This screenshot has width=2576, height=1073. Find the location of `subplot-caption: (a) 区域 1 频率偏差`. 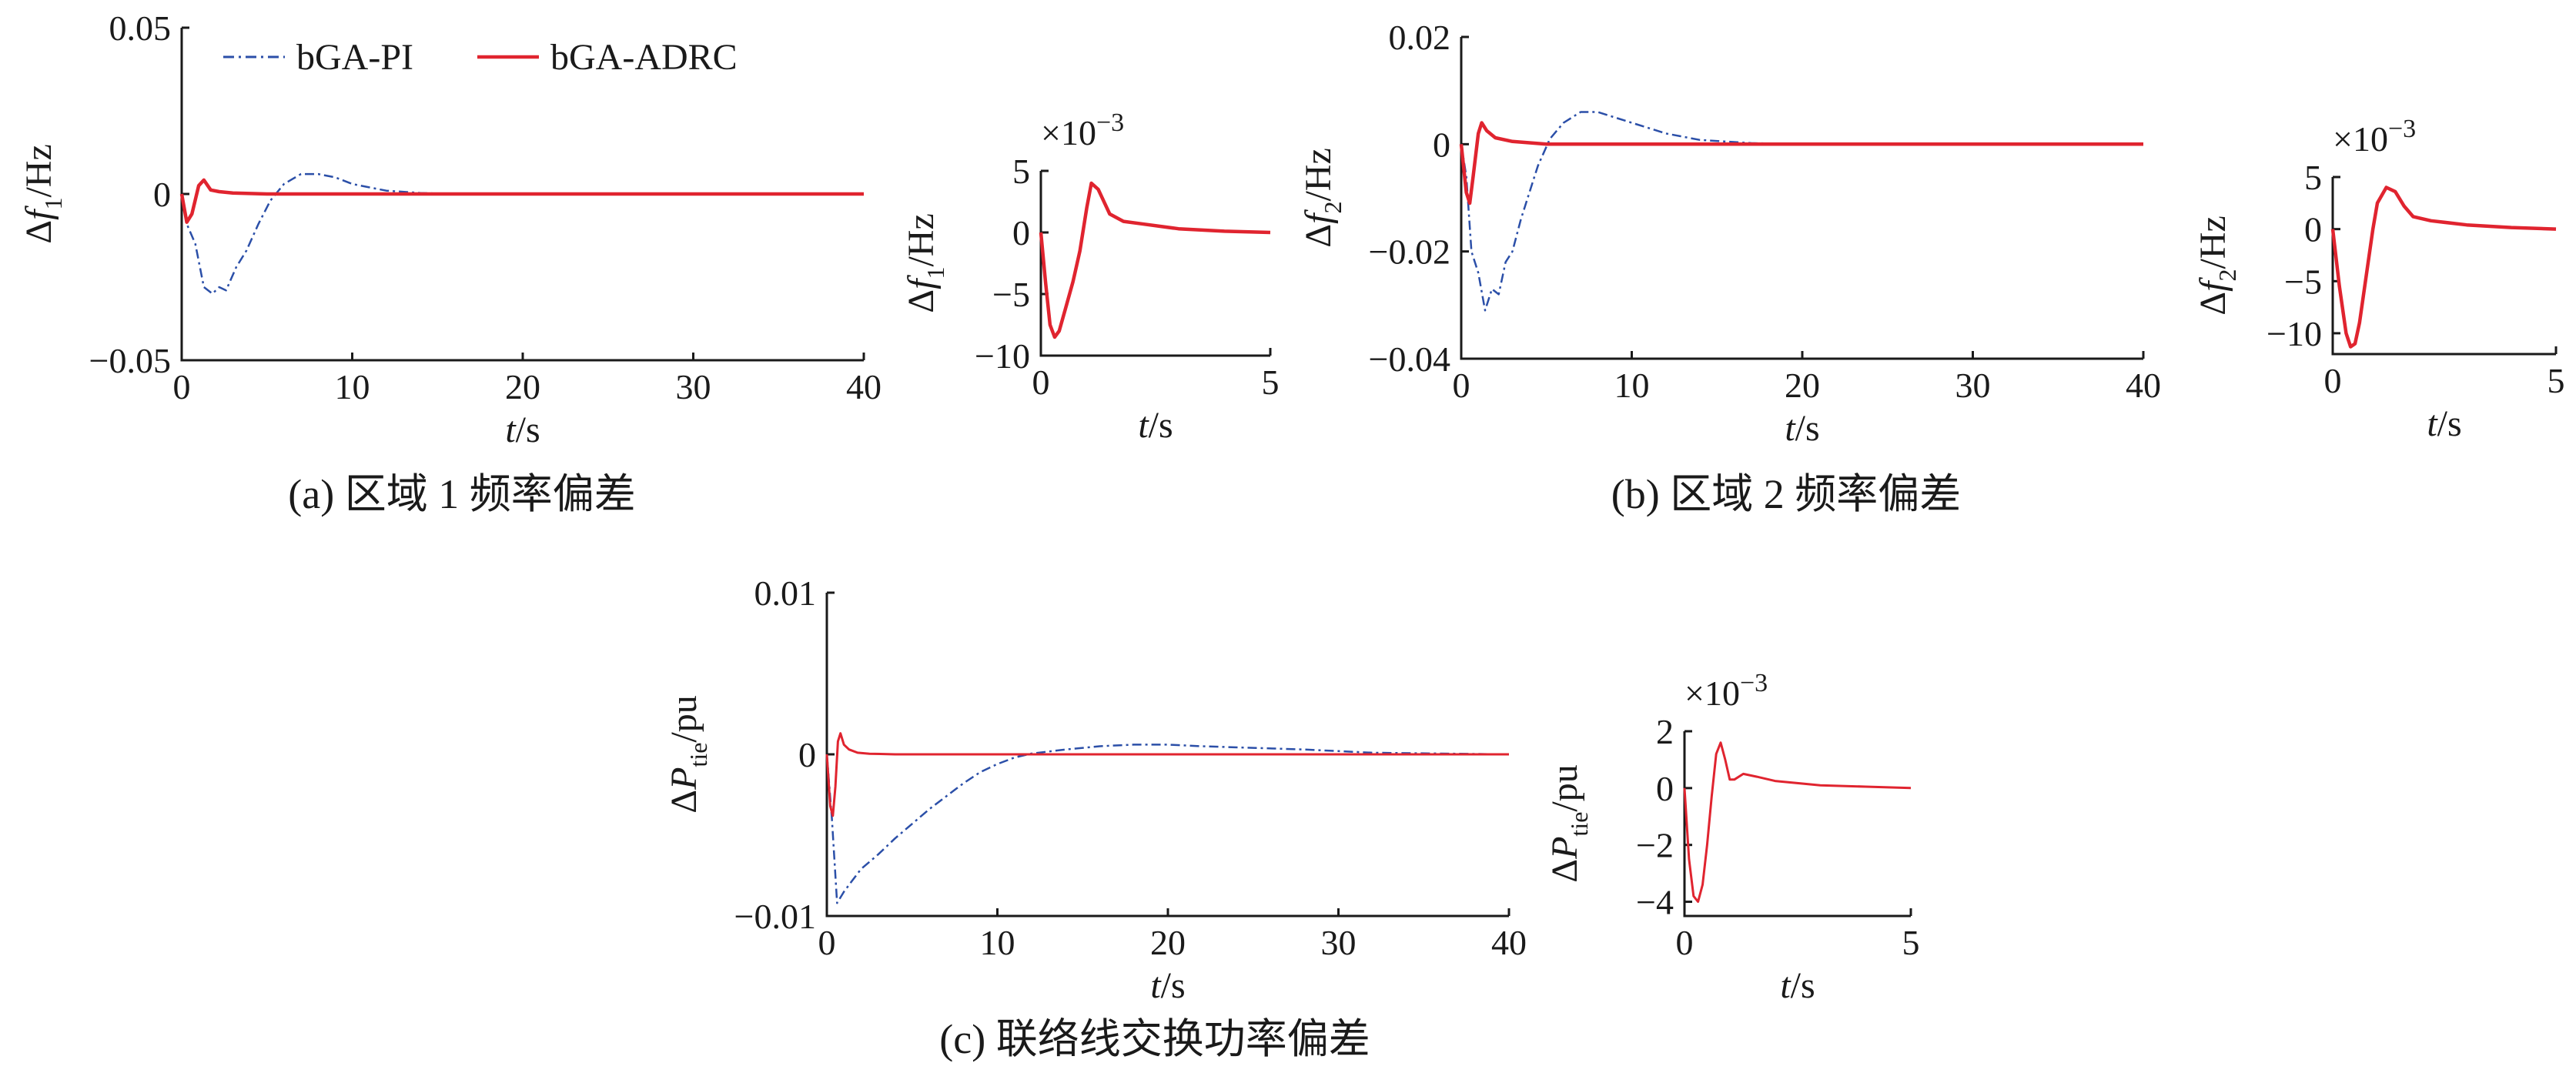

subplot-caption: (a) 区域 1 频率偏差 is located at coordinates (462, 494).